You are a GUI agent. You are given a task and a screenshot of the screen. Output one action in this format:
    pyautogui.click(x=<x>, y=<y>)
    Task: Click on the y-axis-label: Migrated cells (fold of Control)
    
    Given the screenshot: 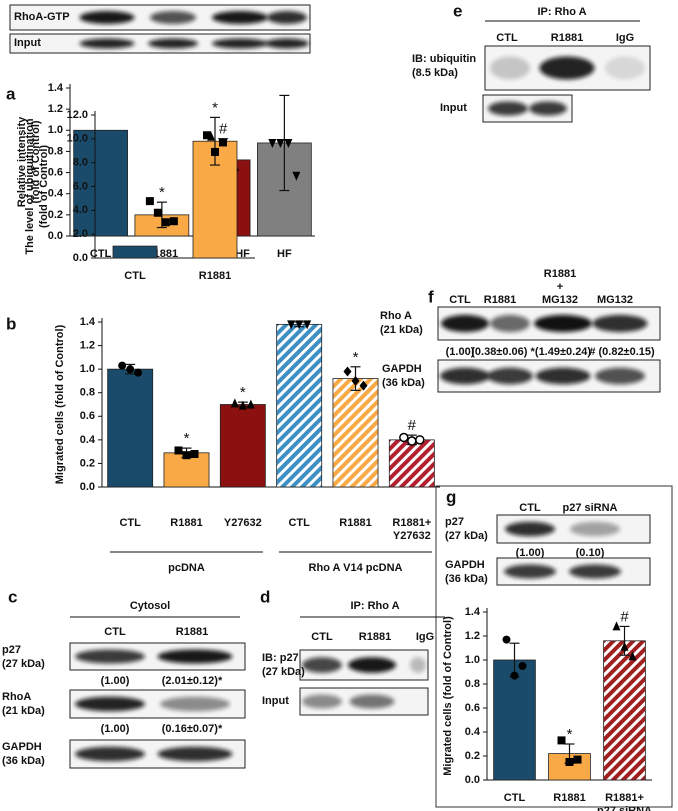 What is the action you would take?
    pyautogui.click(x=448, y=696)
    